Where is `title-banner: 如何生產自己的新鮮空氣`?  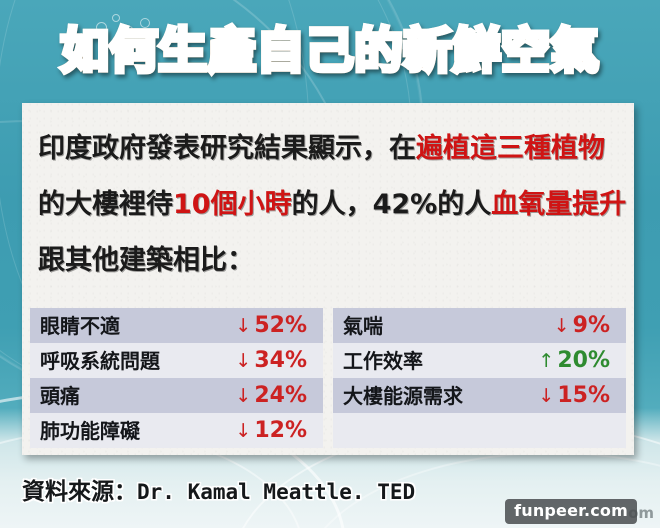
title-banner: 如何生產自己的新鮮空氣 is located at coordinates (330, 52).